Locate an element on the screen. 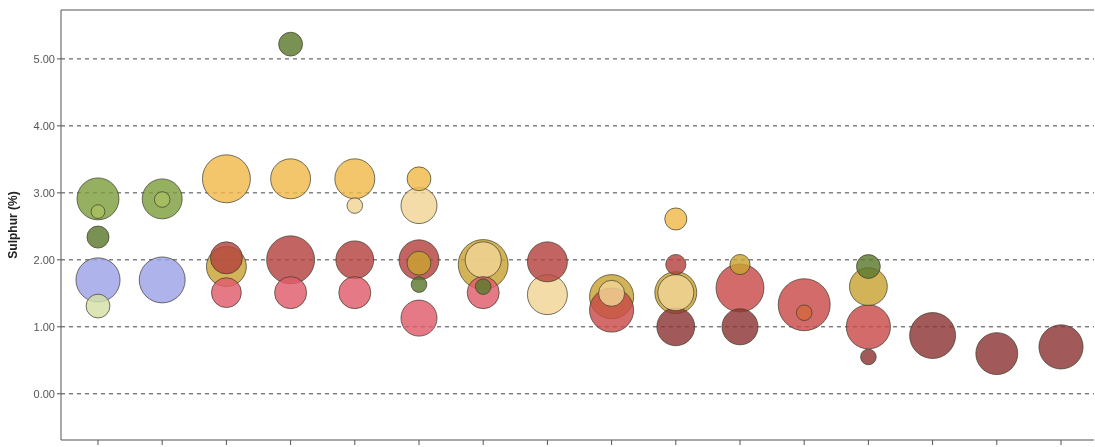 The image size is (1095, 447). y-axis-title: Sulphur (%) is located at coordinates (13, 225).